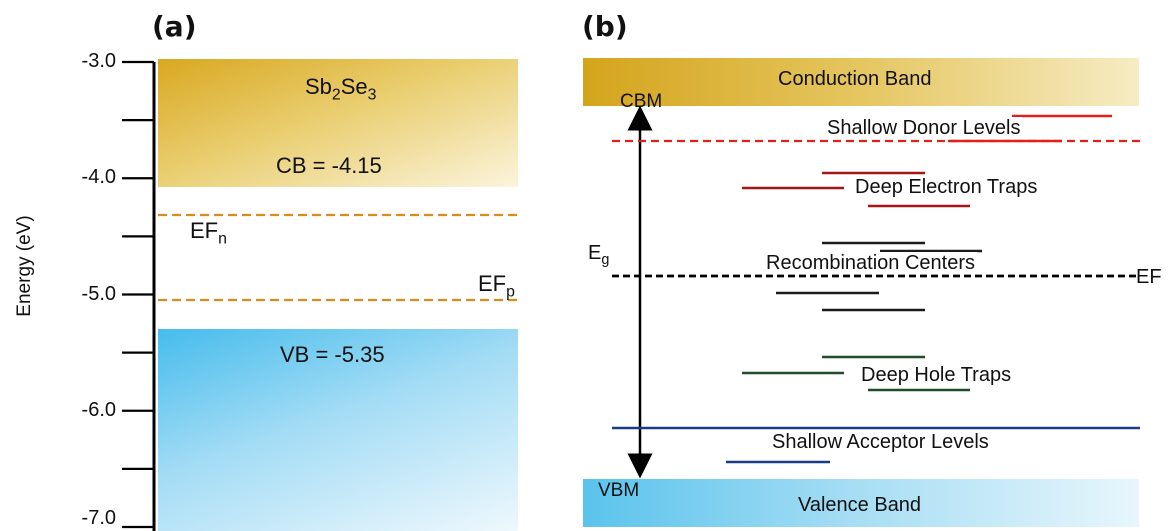  I want to click on eg-label: Eg, so click(599, 255).